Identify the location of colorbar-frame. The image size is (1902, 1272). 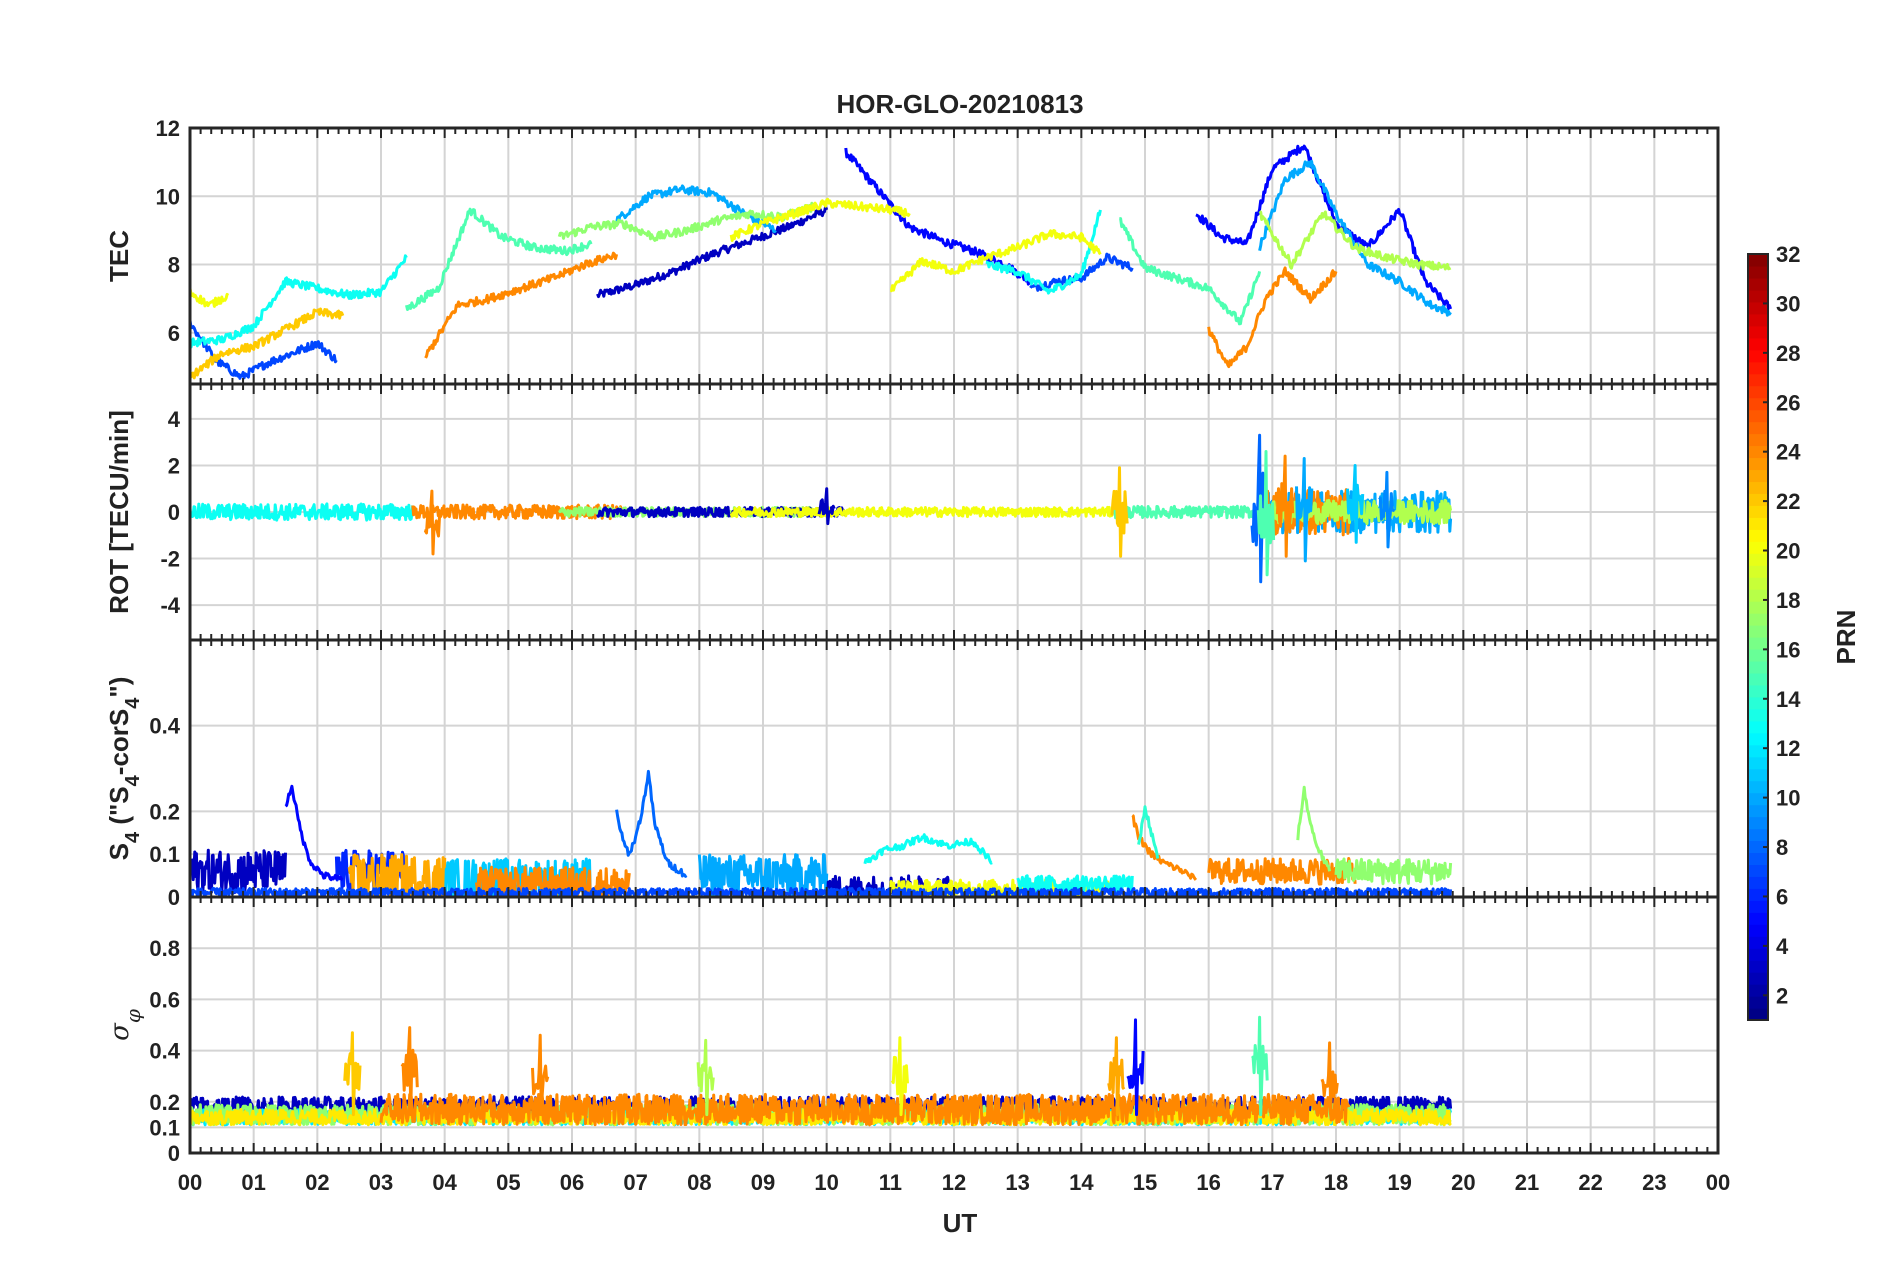
(1758, 637).